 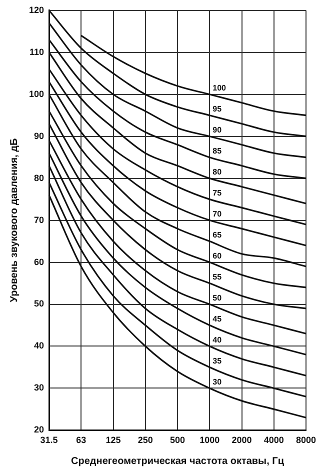 What do you see at coordinates (217, 277) in the screenshot?
I see `series-label: 55` at bounding box center [217, 277].